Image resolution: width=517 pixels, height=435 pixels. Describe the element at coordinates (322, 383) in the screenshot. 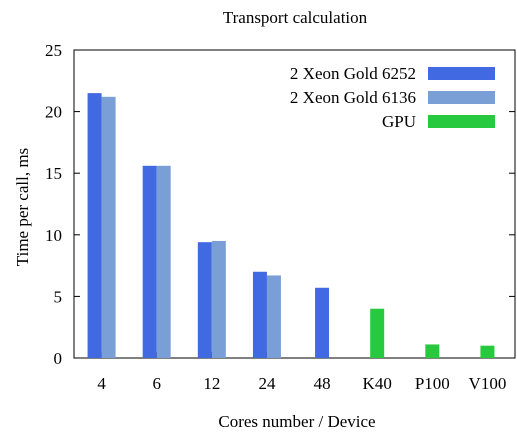

I see `x-tick-label: 48` at that location.